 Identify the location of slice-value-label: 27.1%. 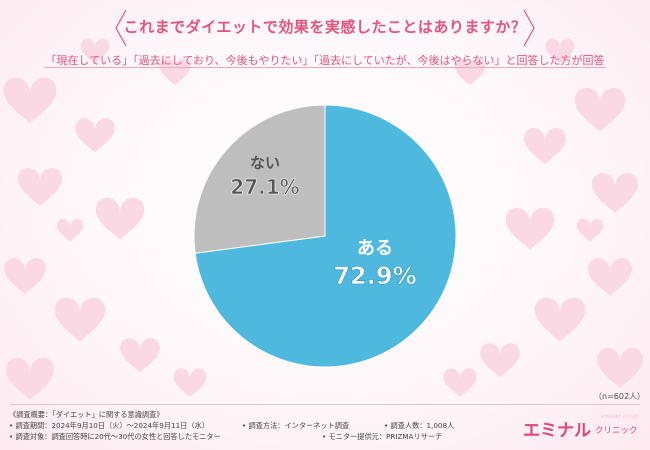
(264, 187).